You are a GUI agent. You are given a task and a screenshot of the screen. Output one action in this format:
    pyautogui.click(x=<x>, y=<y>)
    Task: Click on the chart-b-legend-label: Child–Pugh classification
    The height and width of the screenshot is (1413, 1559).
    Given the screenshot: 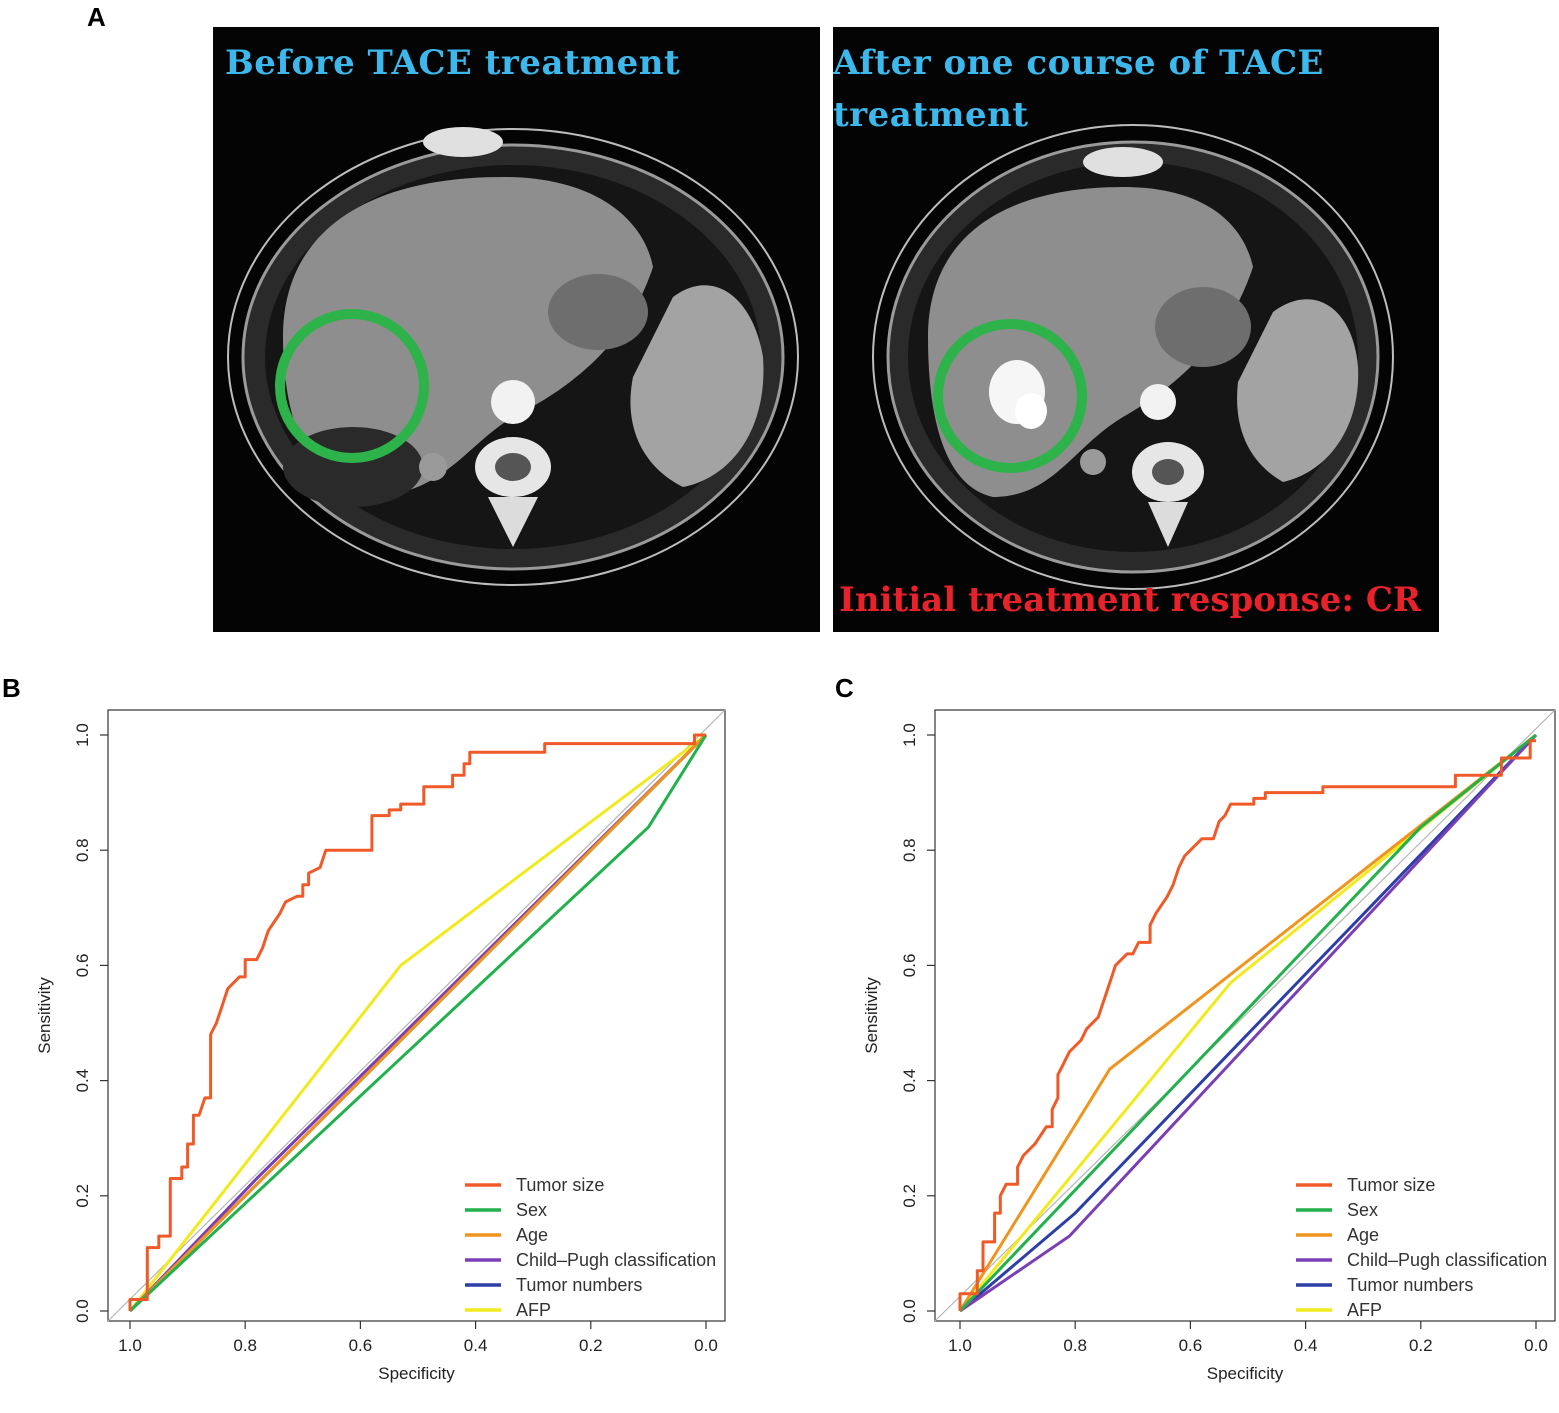 What is the action you would take?
    pyautogui.click(x=616, y=1260)
    